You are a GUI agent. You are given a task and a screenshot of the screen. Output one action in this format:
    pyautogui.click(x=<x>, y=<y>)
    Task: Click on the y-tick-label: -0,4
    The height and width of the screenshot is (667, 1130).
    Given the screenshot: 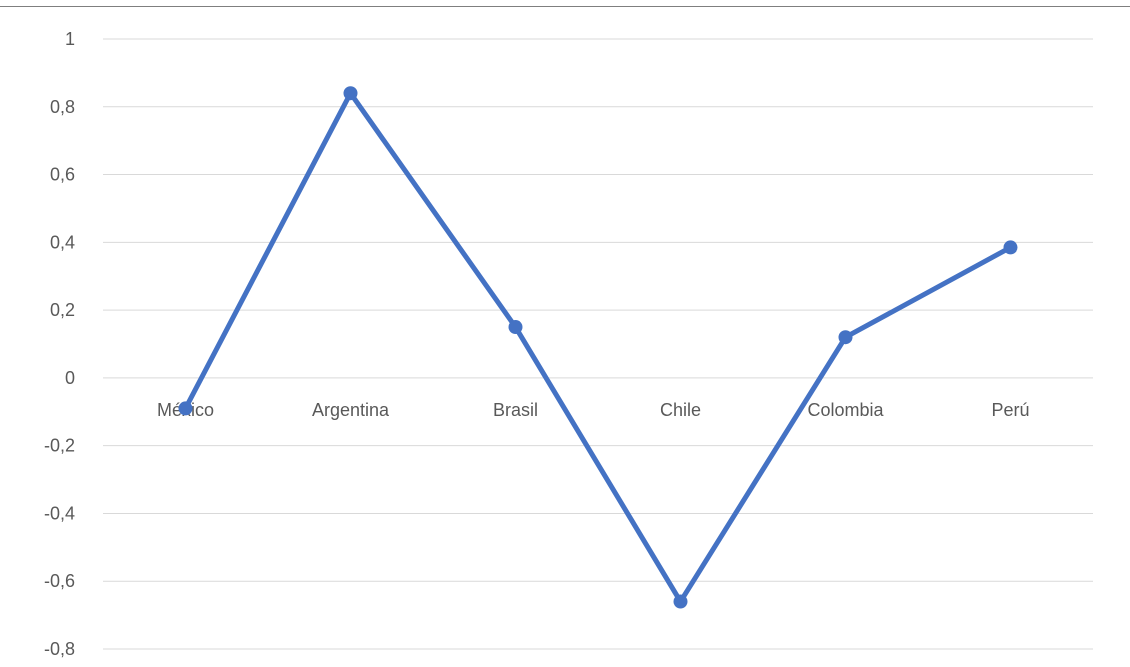 What is the action you would take?
    pyautogui.click(x=59, y=513)
    